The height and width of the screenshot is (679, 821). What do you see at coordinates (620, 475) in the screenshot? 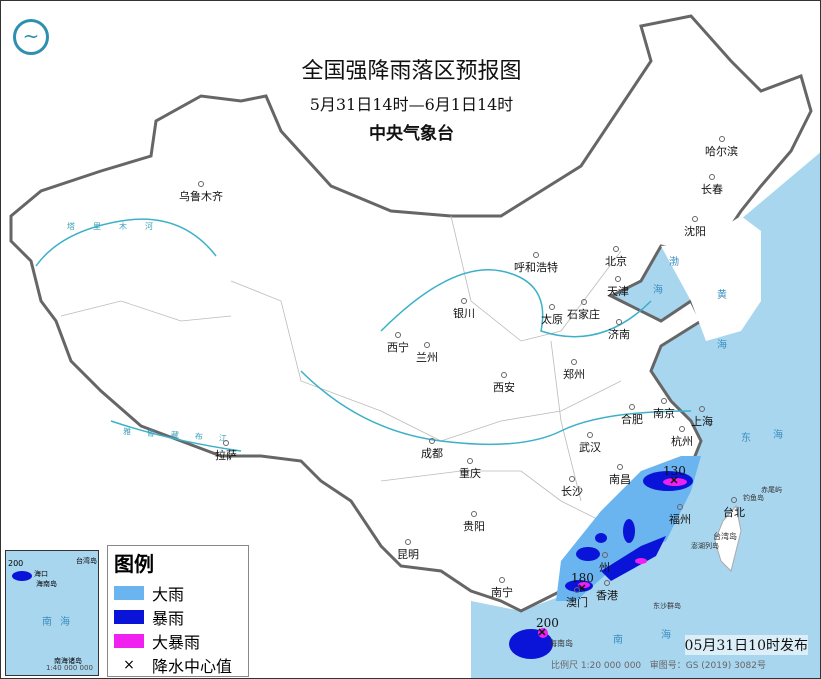
I see `city-label: 南昌` at bounding box center [620, 475].